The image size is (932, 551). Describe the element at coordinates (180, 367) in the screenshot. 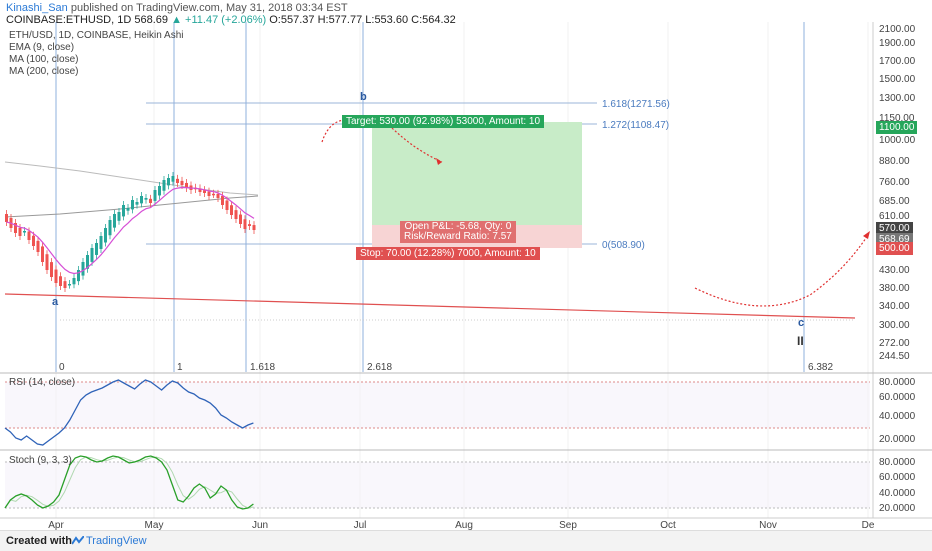

I see `time-fib-label-1: 1` at that location.